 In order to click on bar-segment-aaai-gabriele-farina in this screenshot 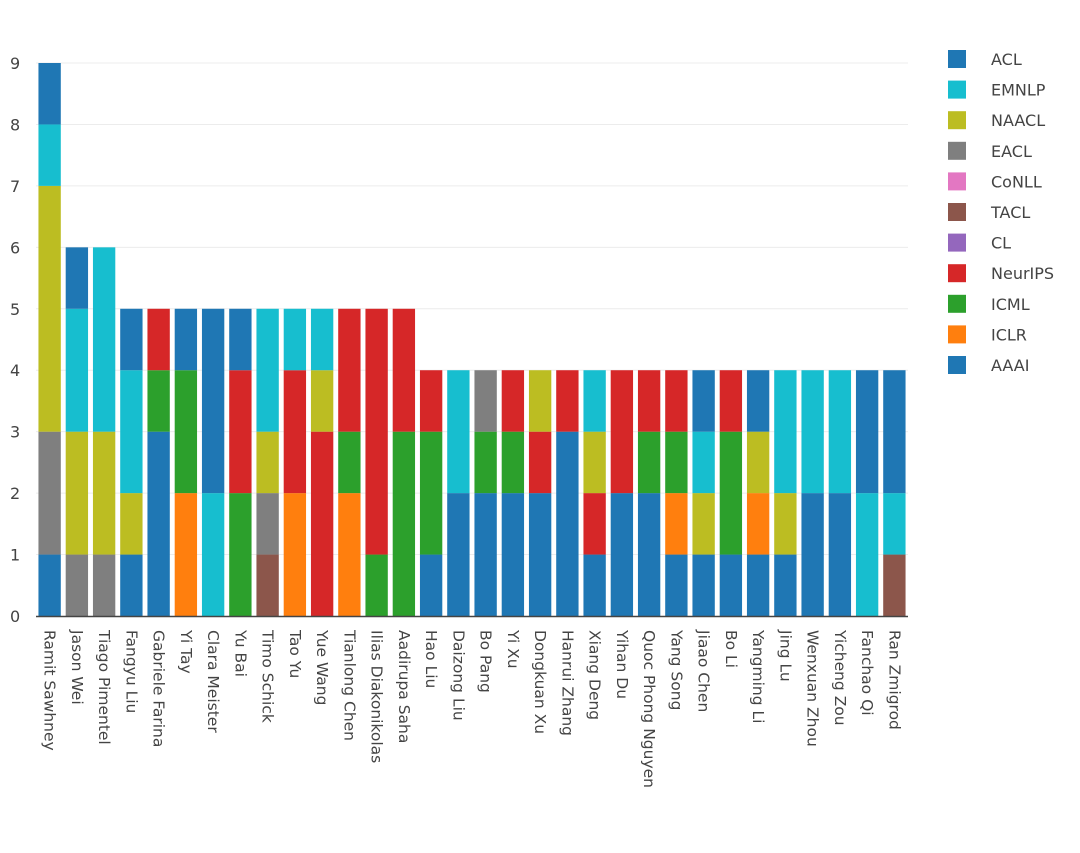, I will do `click(158, 523)`.